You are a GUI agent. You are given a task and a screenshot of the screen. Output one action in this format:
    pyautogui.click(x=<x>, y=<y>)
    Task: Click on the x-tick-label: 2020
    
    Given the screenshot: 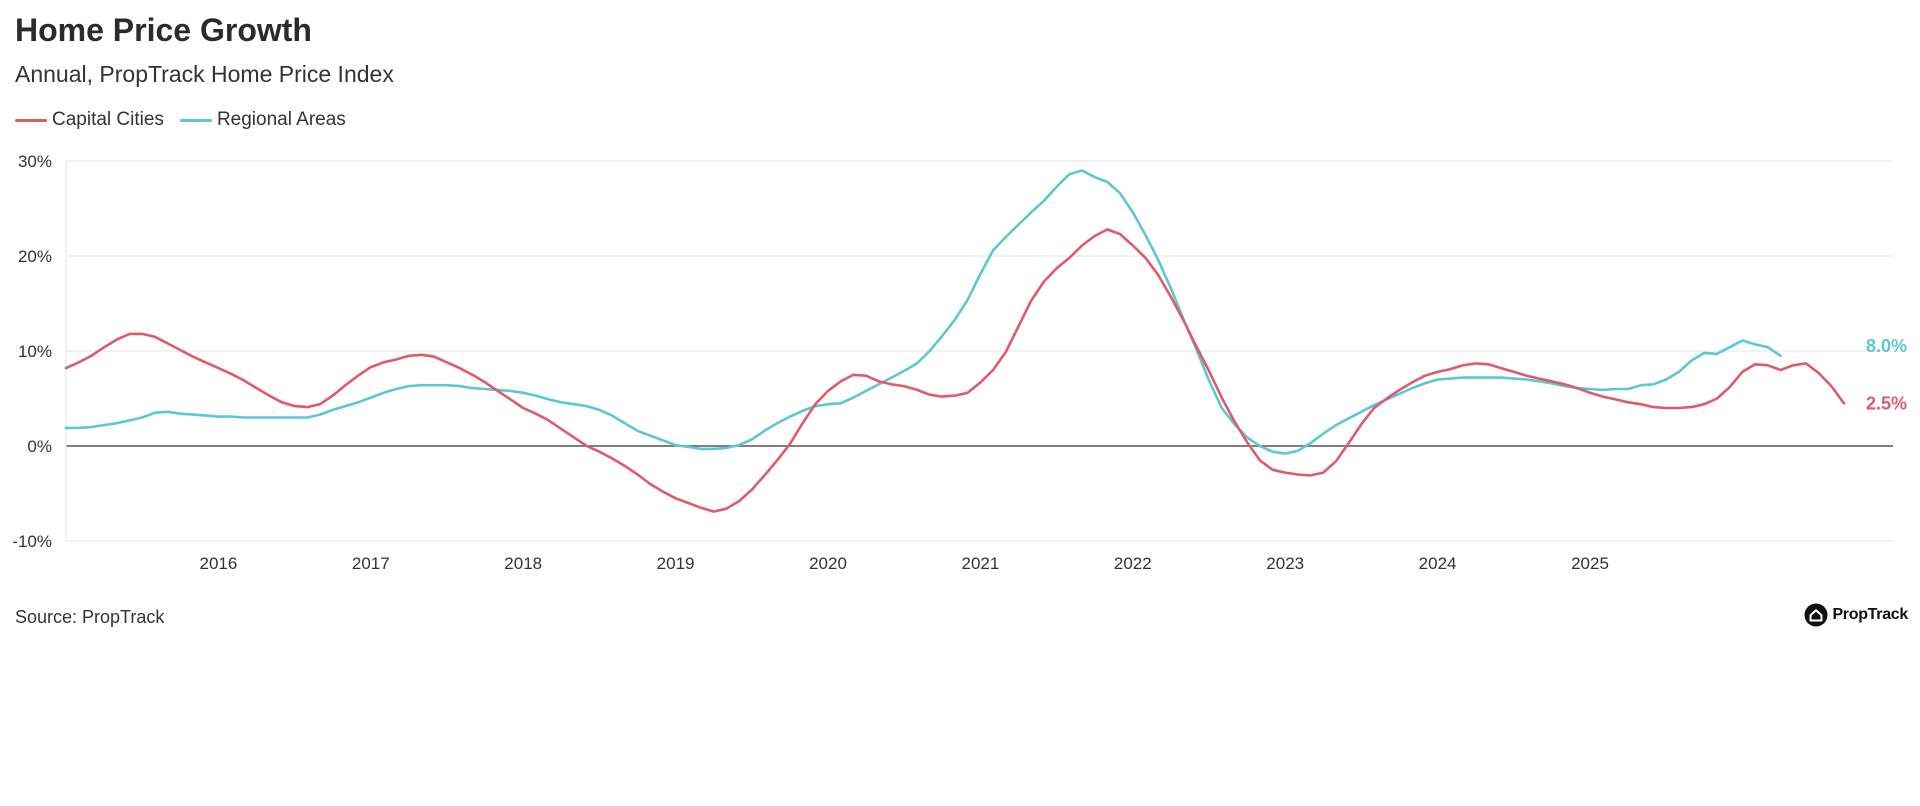 What is the action you would take?
    pyautogui.click(x=828, y=563)
    